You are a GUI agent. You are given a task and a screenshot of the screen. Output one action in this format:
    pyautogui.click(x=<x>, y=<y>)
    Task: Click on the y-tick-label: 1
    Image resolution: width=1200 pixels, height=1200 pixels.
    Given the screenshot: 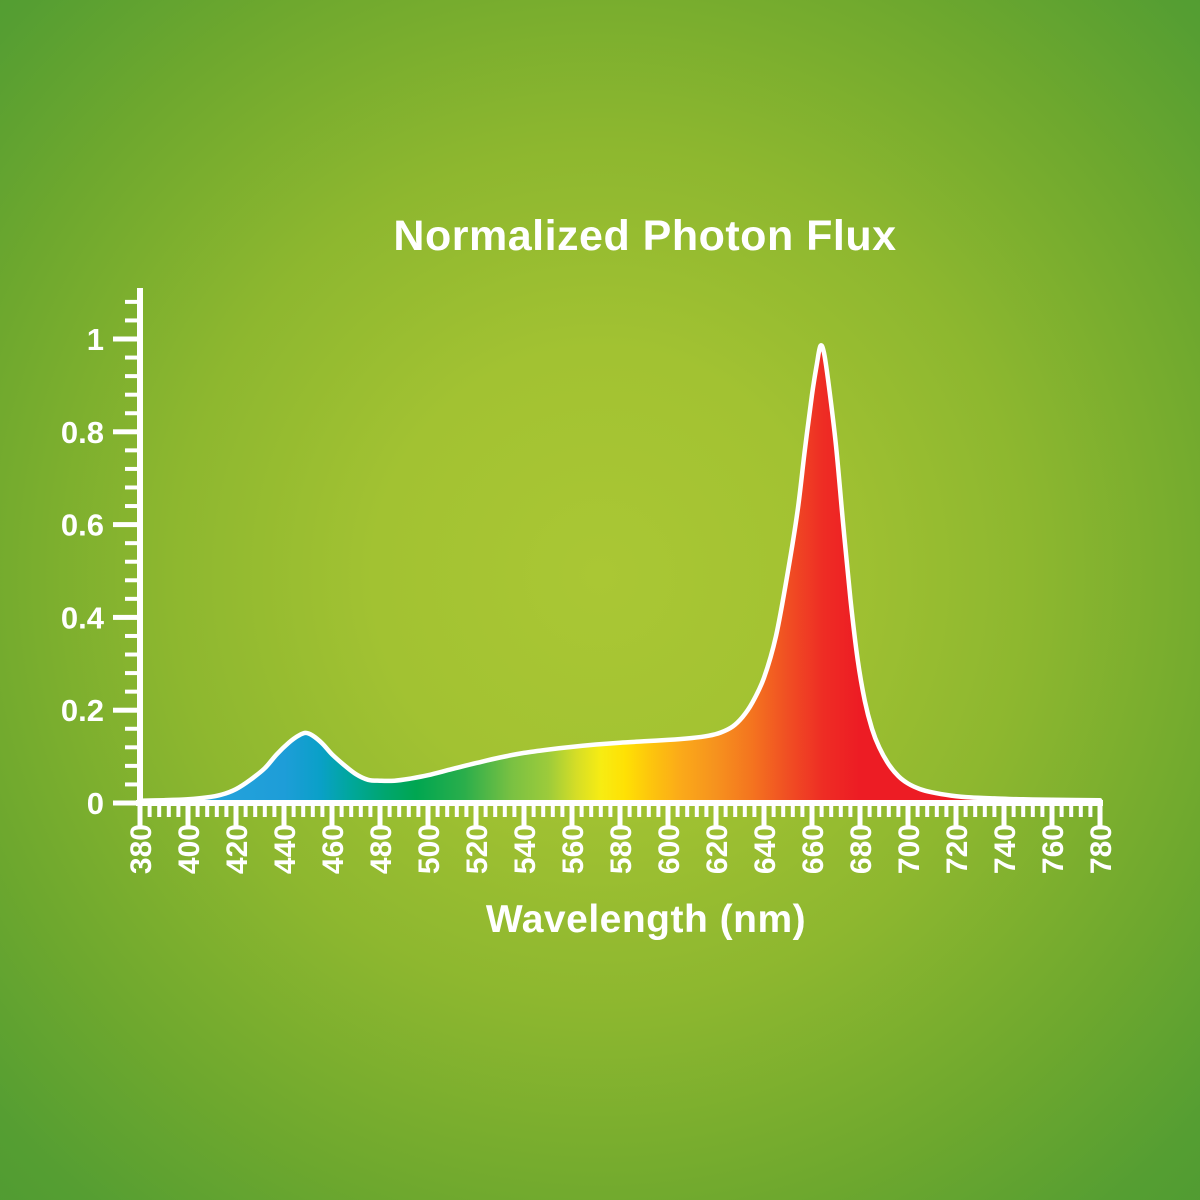 What is the action you would take?
    pyautogui.click(x=95, y=339)
    